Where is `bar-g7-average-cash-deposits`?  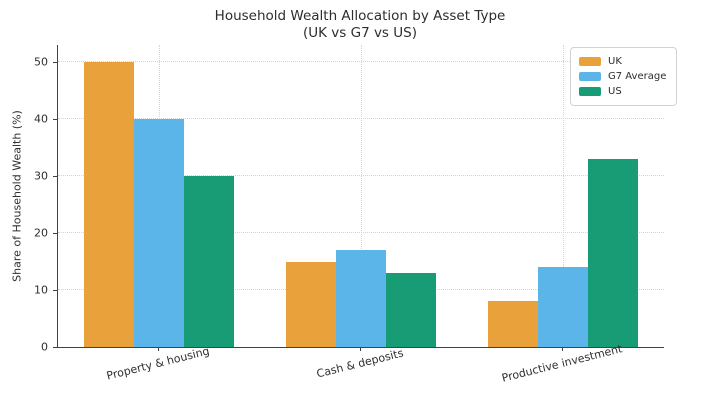
bar-g7-average-cash-deposits is located at coordinates (361, 298).